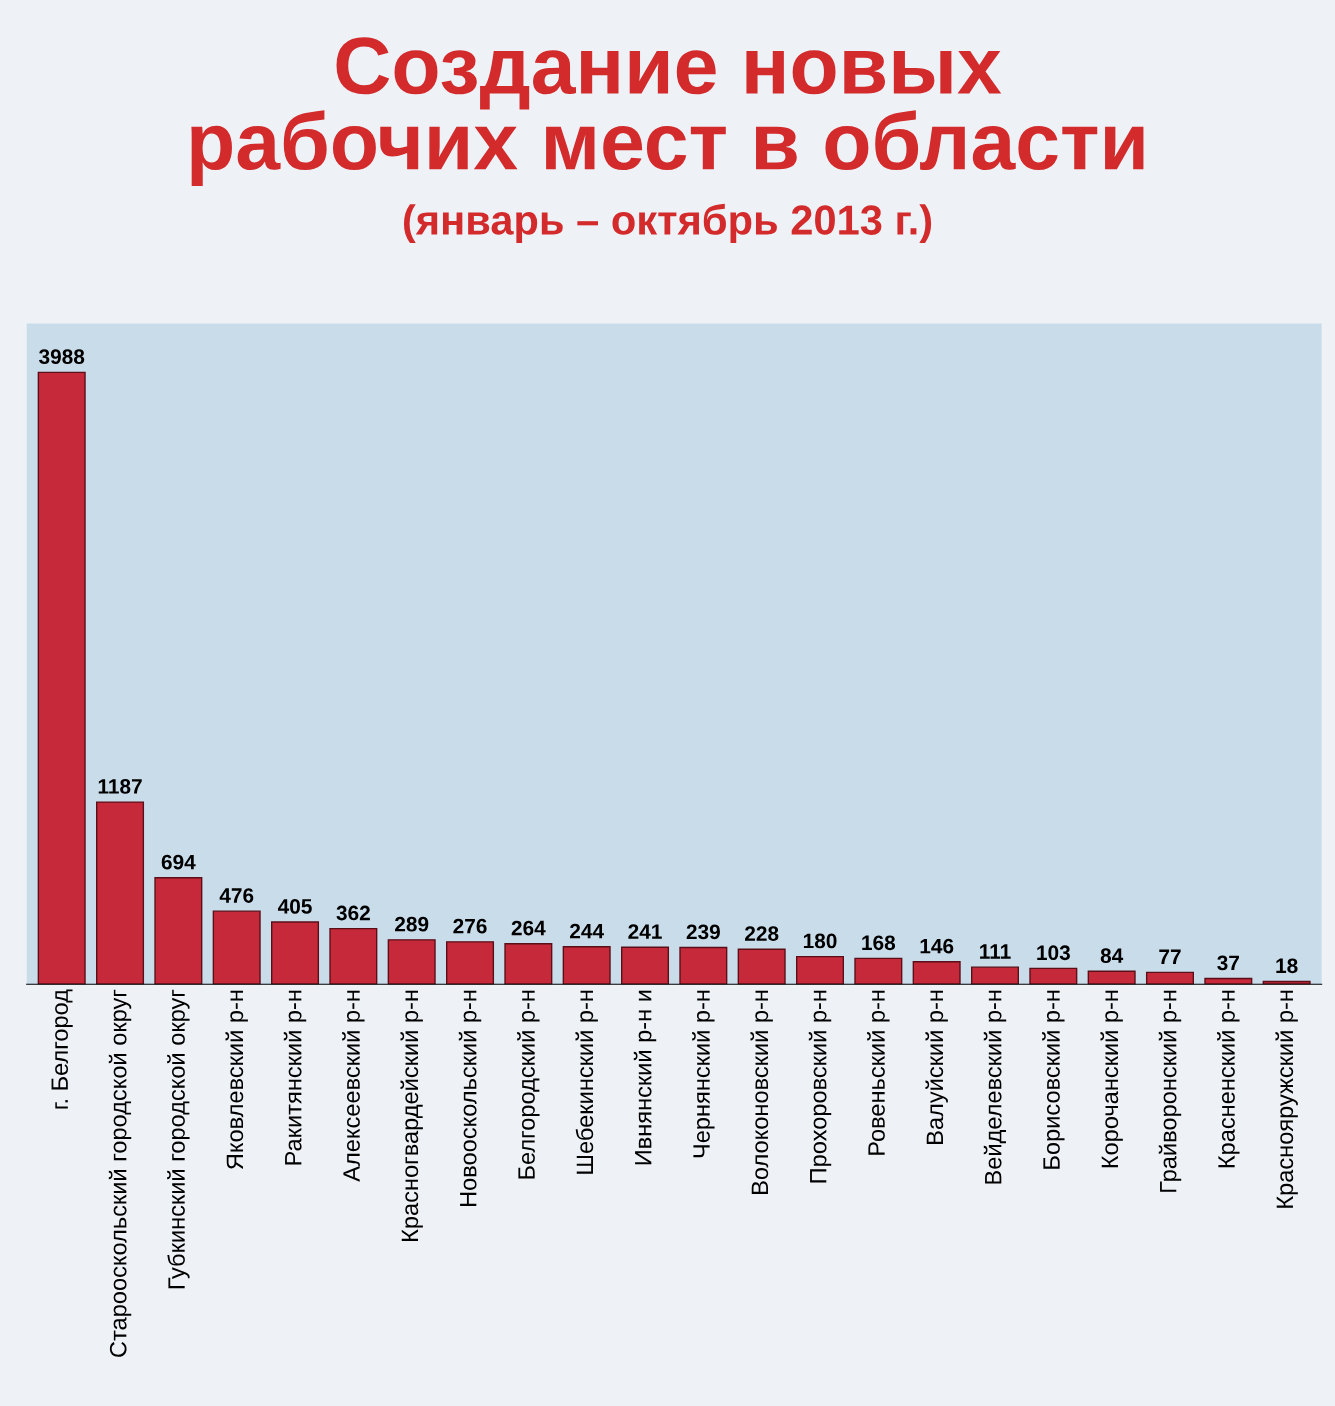 The height and width of the screenshot is (1406, 1335). What do you see at coordinates (645, 1077) in the screenshot?
I see `x-tick-label: Ивнянский р-н и` at bounding box center [645, 1077].